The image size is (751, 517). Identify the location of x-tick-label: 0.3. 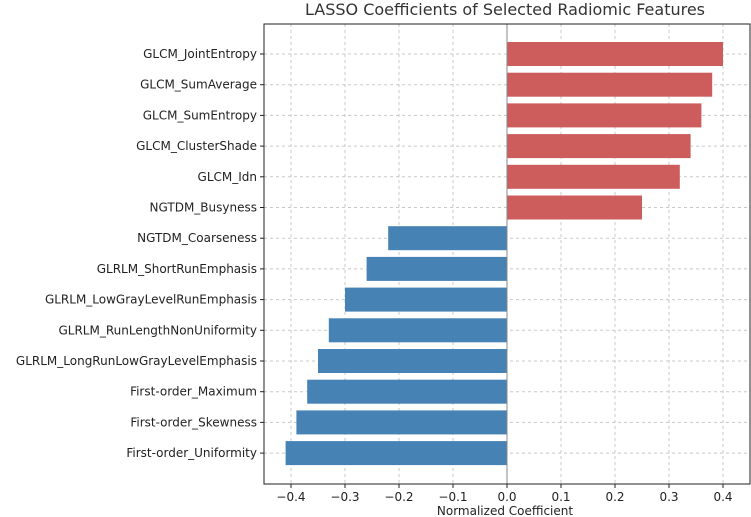
(668, 497).